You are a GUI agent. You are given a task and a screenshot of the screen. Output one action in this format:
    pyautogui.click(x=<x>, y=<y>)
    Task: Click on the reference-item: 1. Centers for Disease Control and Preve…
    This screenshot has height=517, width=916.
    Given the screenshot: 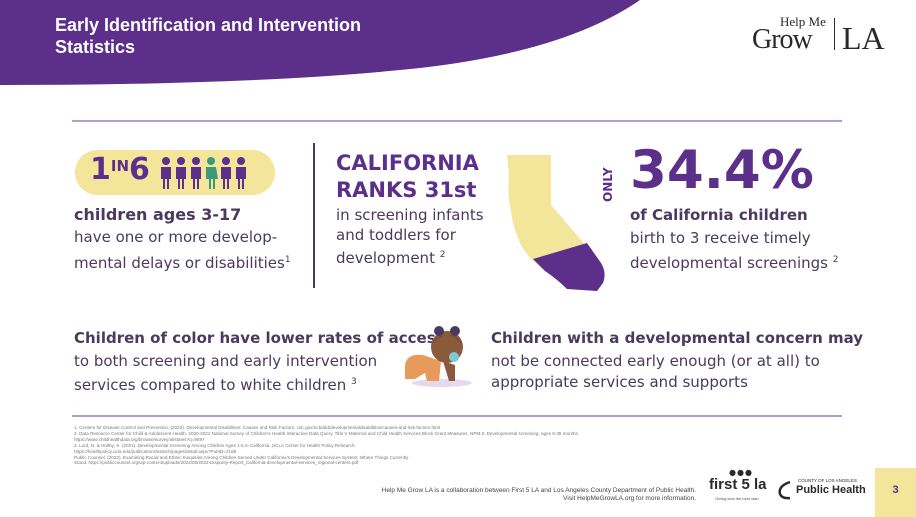 What is the action you would take?
    pyautogui.click(x=257, y=427)
    